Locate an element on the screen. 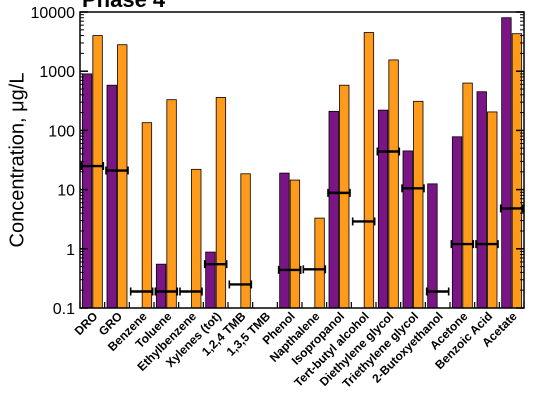 The image size is (546, 403). x-tick-label-0: DRO is located at coordinates (86, 323).